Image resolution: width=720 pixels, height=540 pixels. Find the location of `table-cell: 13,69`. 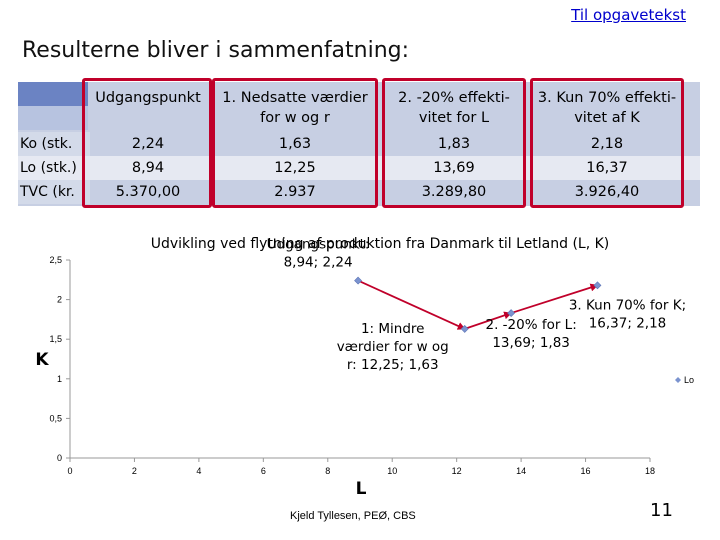

table-cell: 13,69 is located at coordinates (454, 168).